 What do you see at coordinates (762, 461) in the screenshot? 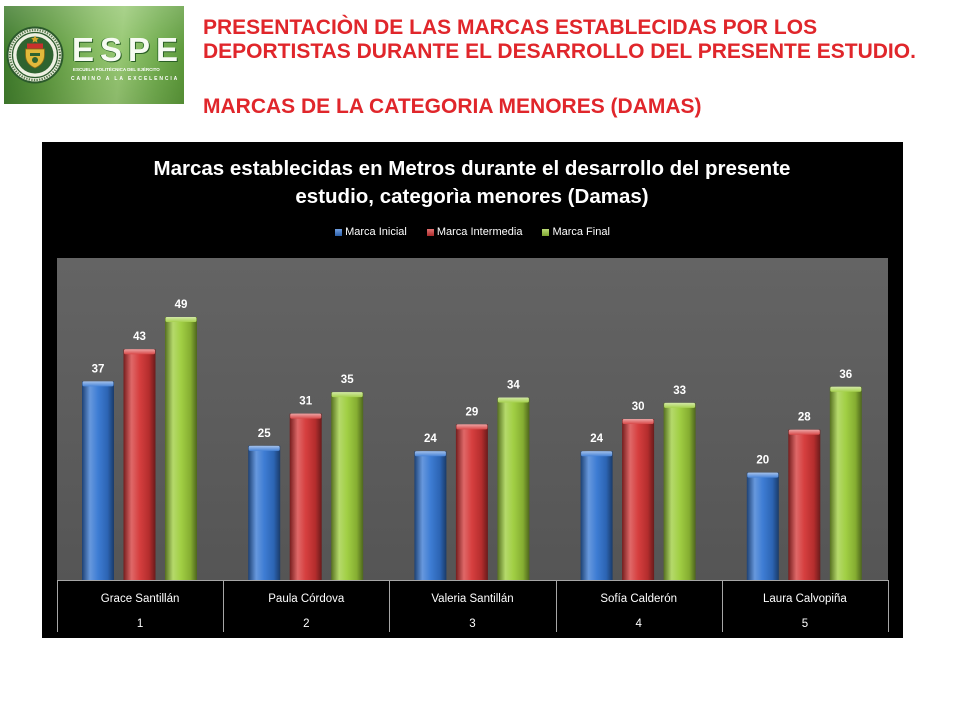
I see `data-label-marca-inicial-5: 20` at bounding box center [762, 461].